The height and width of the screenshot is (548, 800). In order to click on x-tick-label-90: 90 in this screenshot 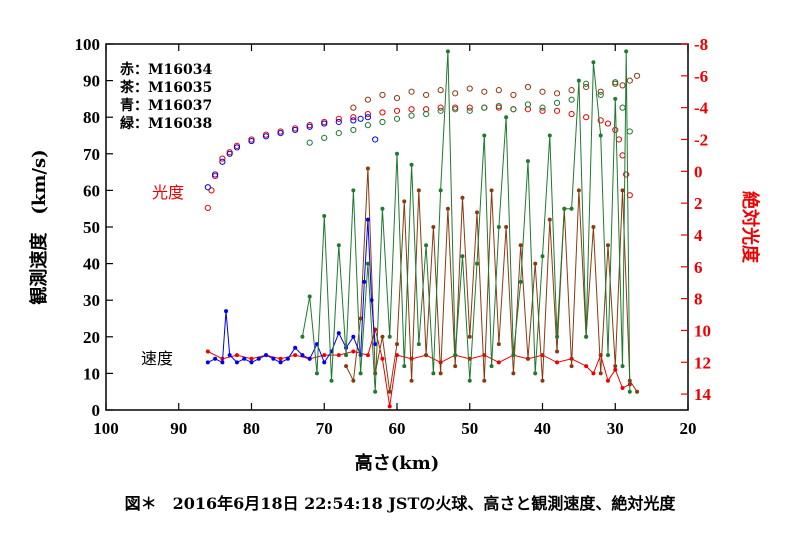, I will do `click(178, 428)`.